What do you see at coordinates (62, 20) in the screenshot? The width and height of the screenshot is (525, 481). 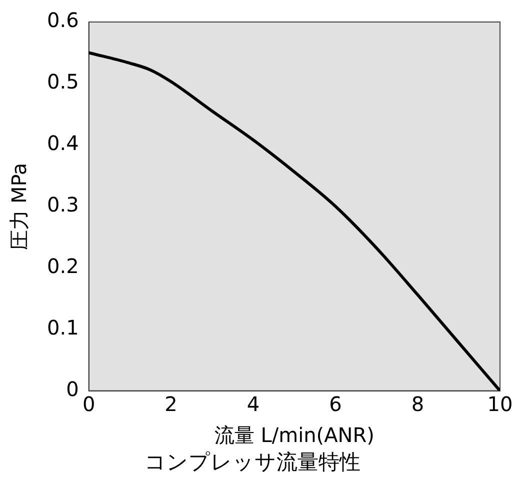 I see `y-tick-label: 0.6` at bounding box center [62, 20].